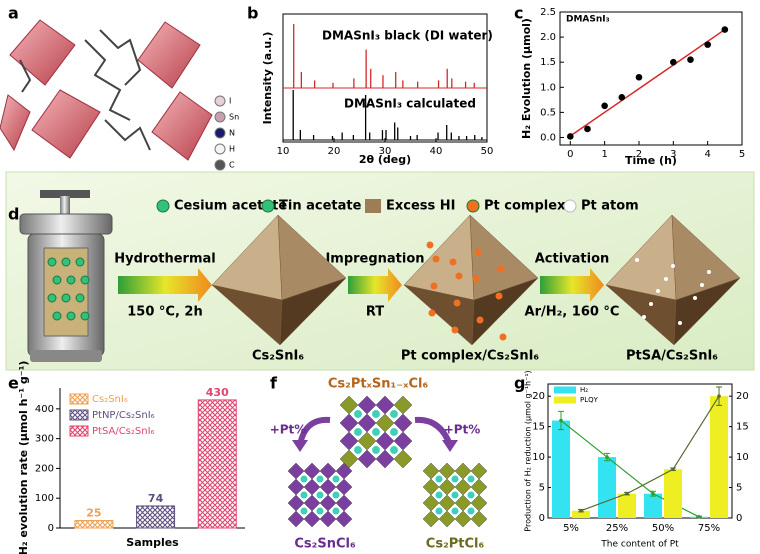 This screenshot has width=760, height=554. What do you see at coordinates (610, 206) in the screenshot?
I see `legend-text: Pt atom` at bounding box center [610, 206].